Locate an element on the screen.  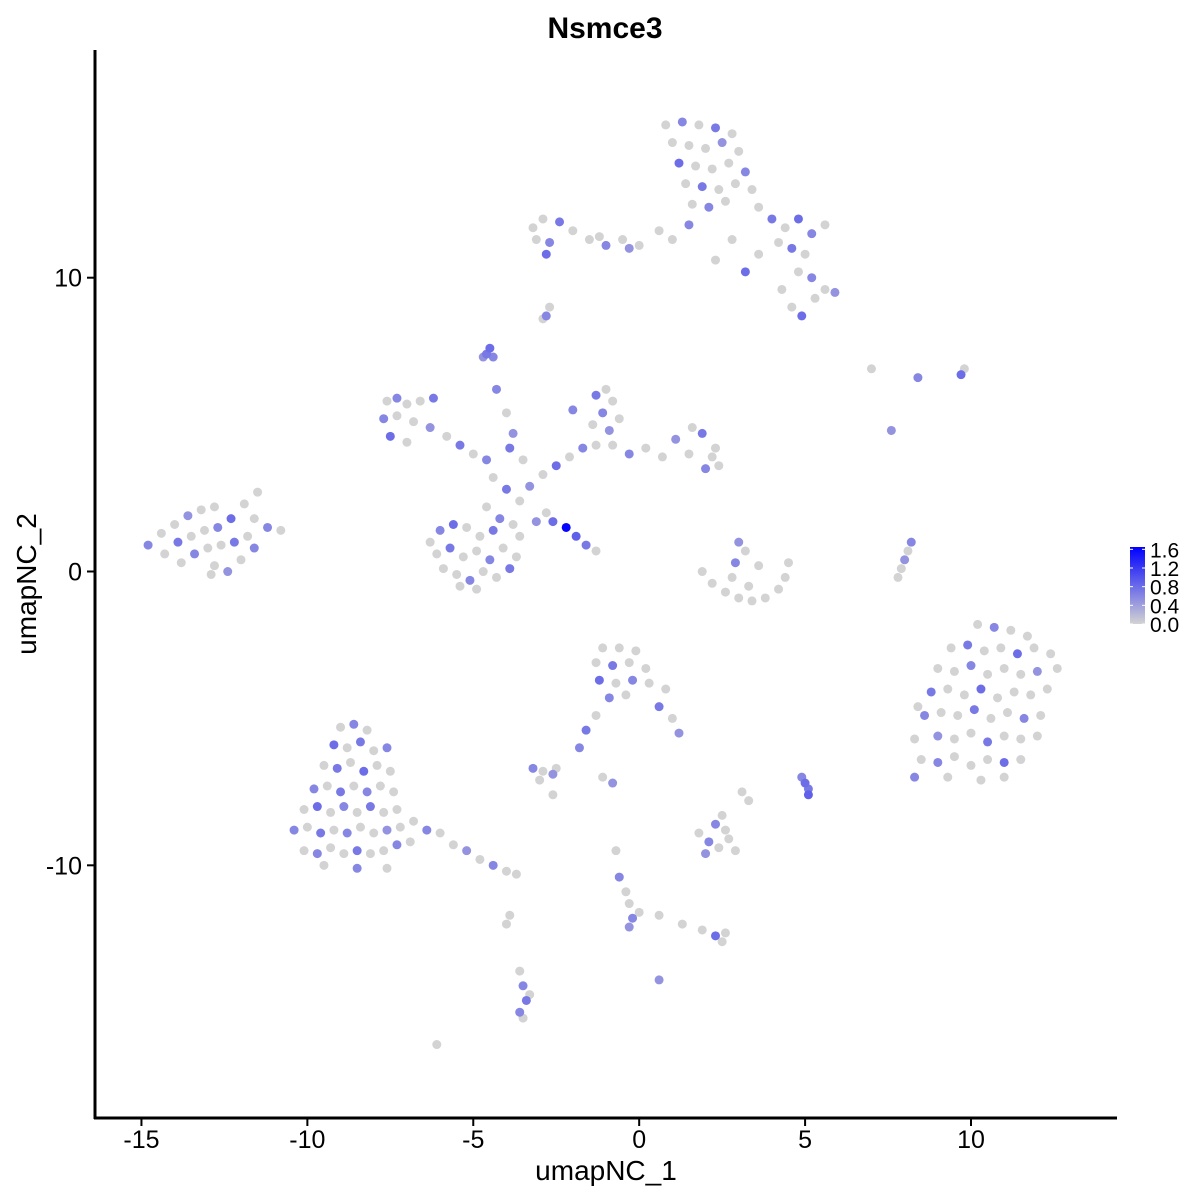
colorbar-label: 1.6 is located at coordinates (1164, 550).